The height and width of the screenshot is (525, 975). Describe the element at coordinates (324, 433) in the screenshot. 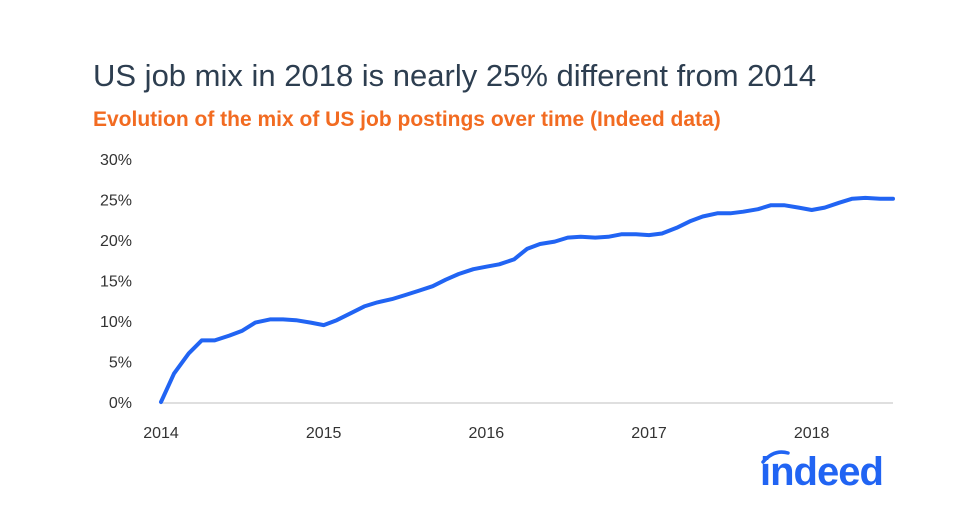

I see `x-tick-label: 2015` at that location.